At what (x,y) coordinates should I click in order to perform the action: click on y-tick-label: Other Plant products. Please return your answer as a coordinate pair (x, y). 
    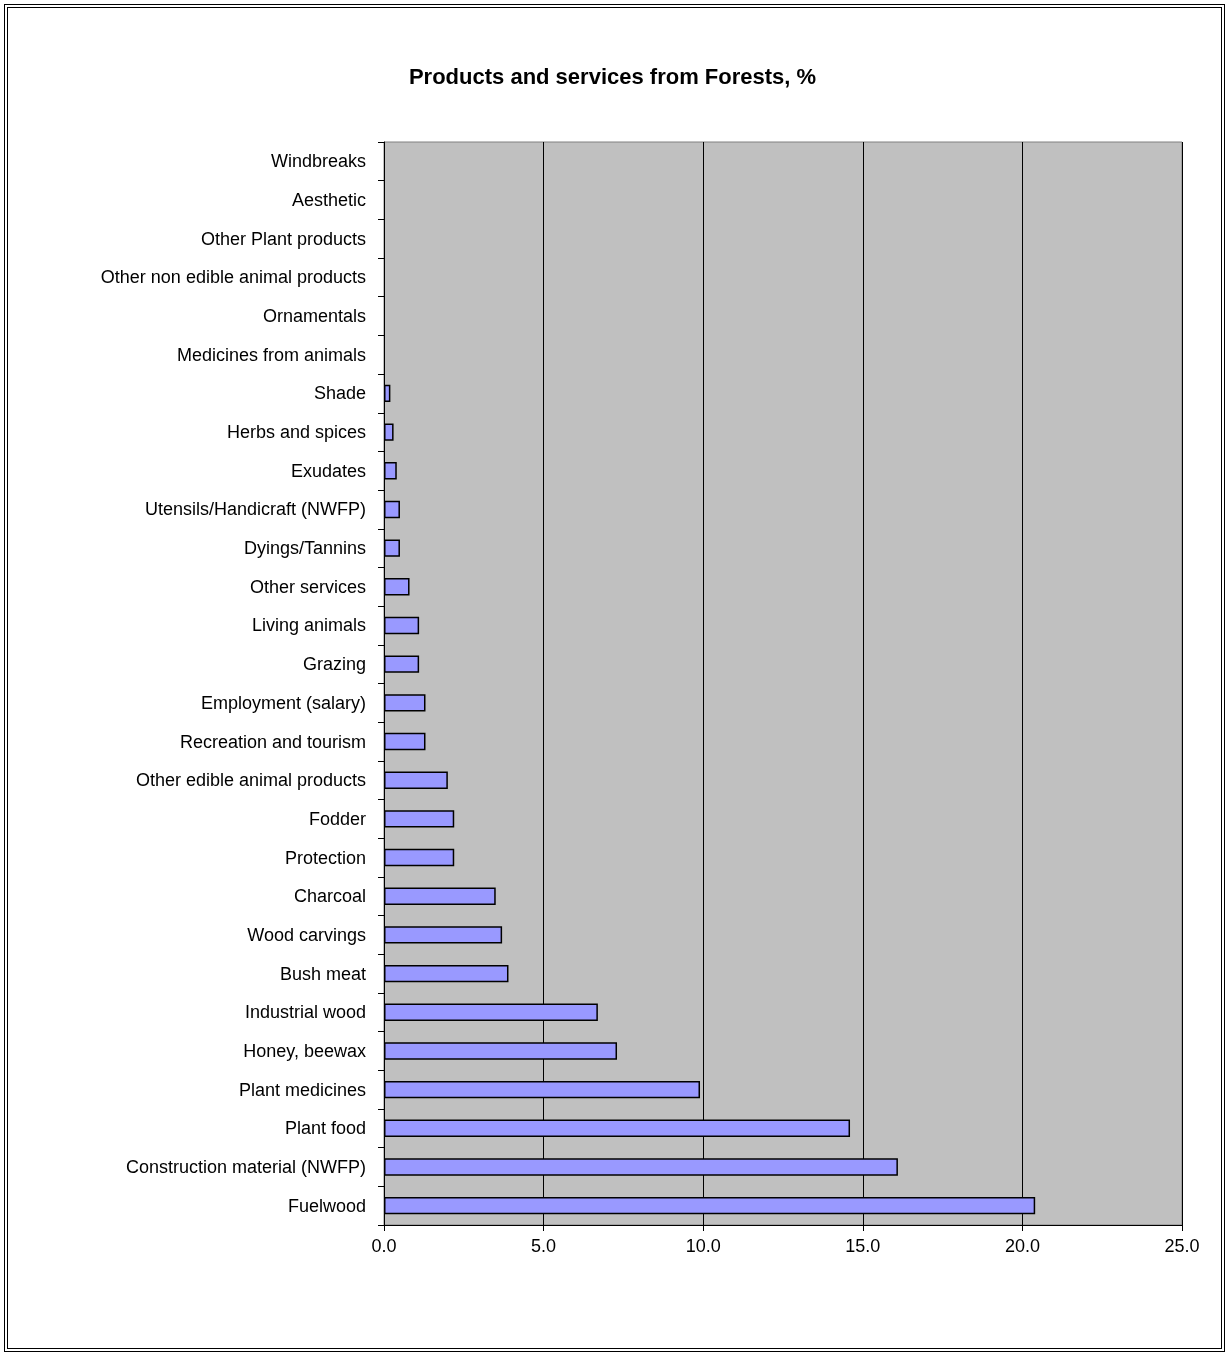
    Looking at the image, I should click on (283, 238).